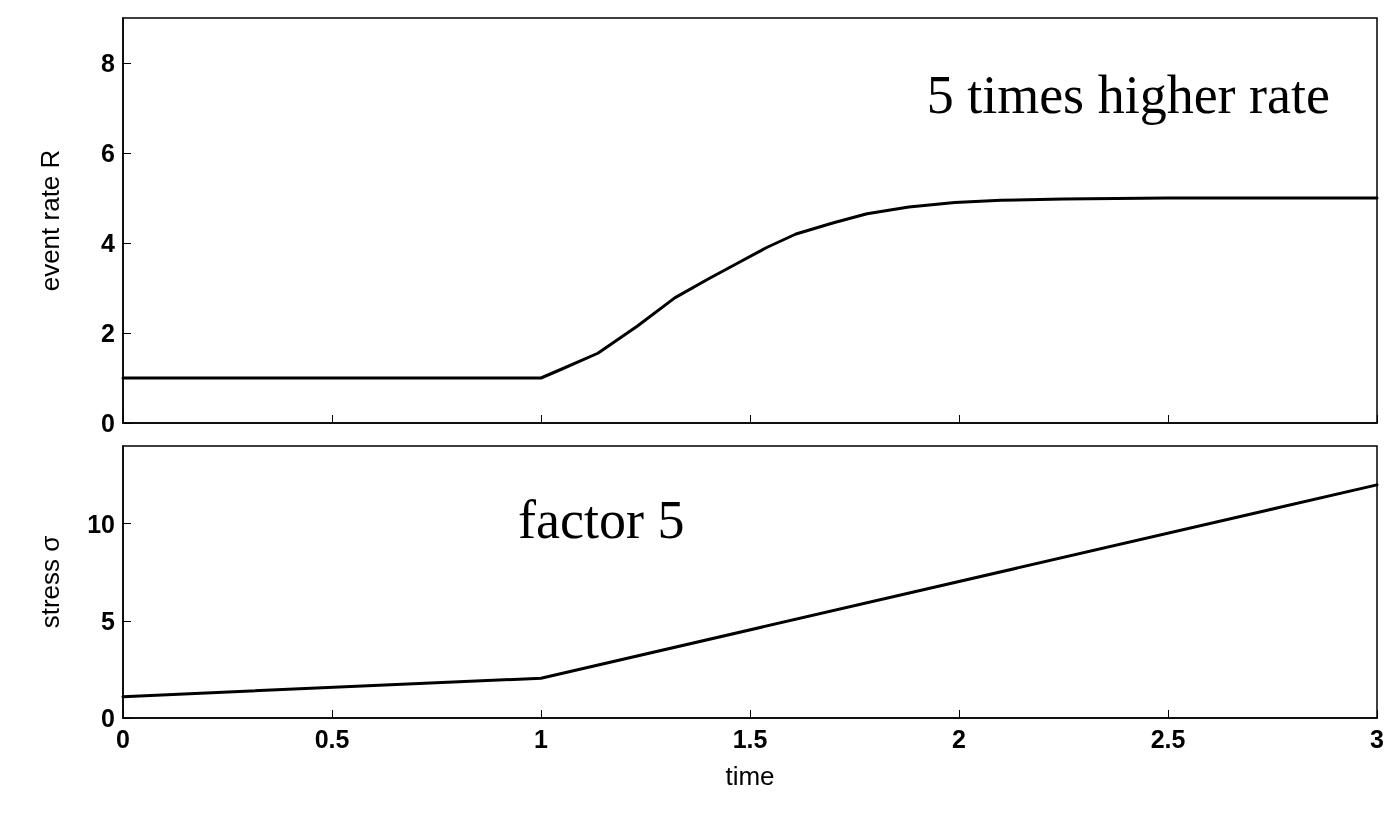  I want to click on y-tick-label: 5, so click(108, 620).